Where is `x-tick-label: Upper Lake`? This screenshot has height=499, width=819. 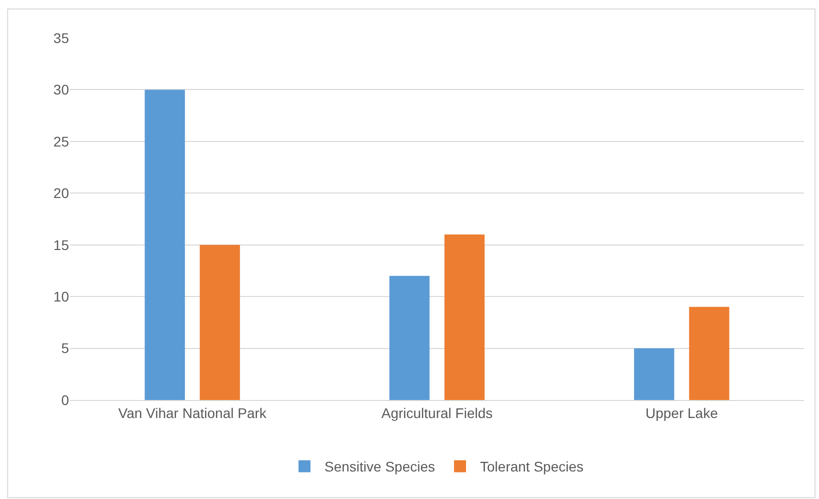
x-tick-label: Upper Lake is located at coordinates (681, 412).